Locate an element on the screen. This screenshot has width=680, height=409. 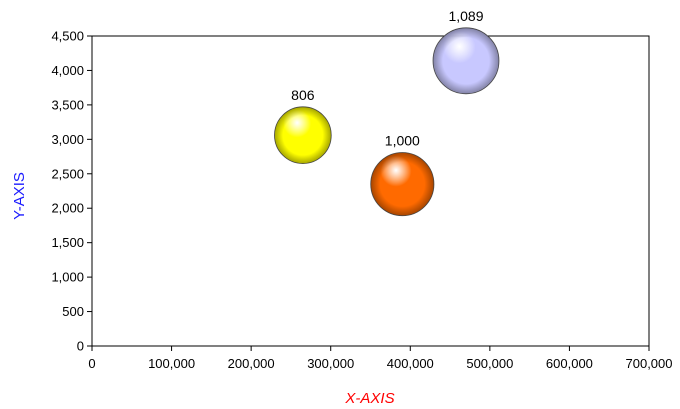
y-tick-label: 3,500 is located at coordinates (67, 104).